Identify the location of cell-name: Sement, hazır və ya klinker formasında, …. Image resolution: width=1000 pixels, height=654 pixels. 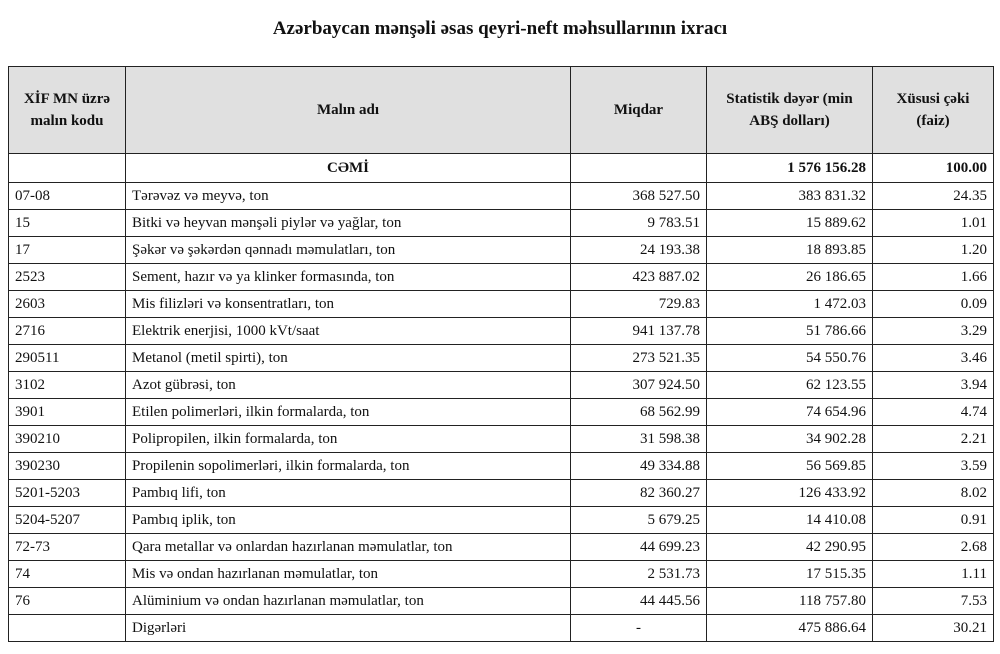
(348, 277).